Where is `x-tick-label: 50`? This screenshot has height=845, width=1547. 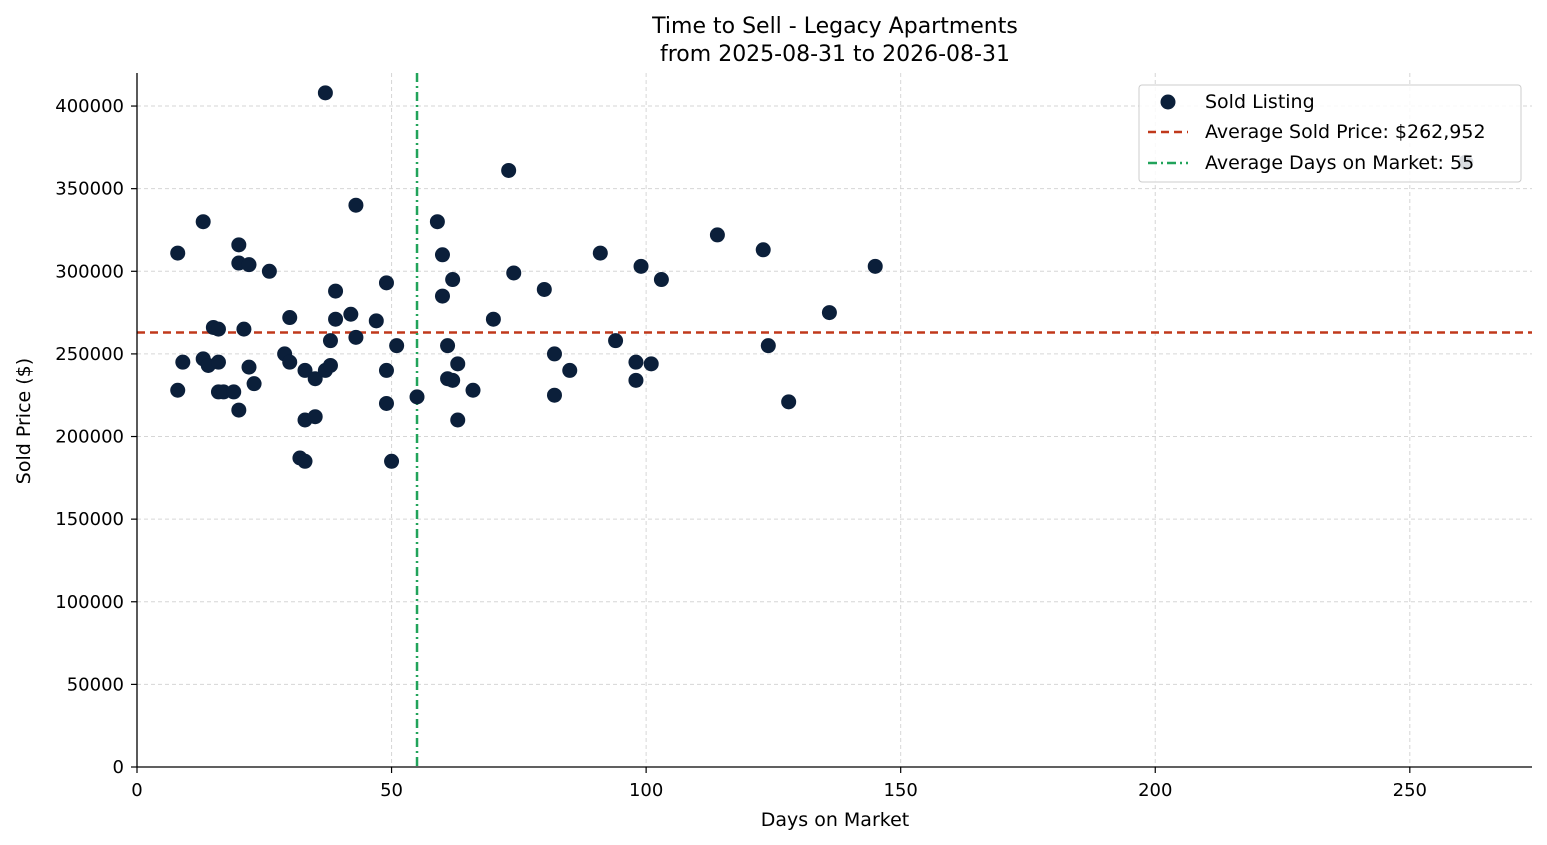 x-tick-label: 50 is located at coordinates (391, 790).